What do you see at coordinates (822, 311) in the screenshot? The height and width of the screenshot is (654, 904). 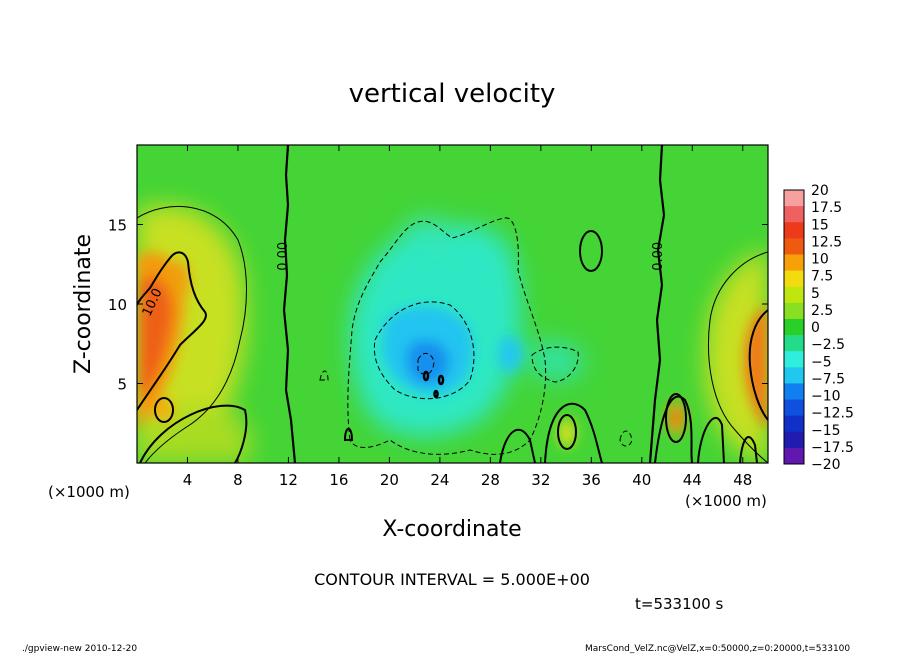 I see `colorbar-label: 2.5` at bounding box center [822, 311].